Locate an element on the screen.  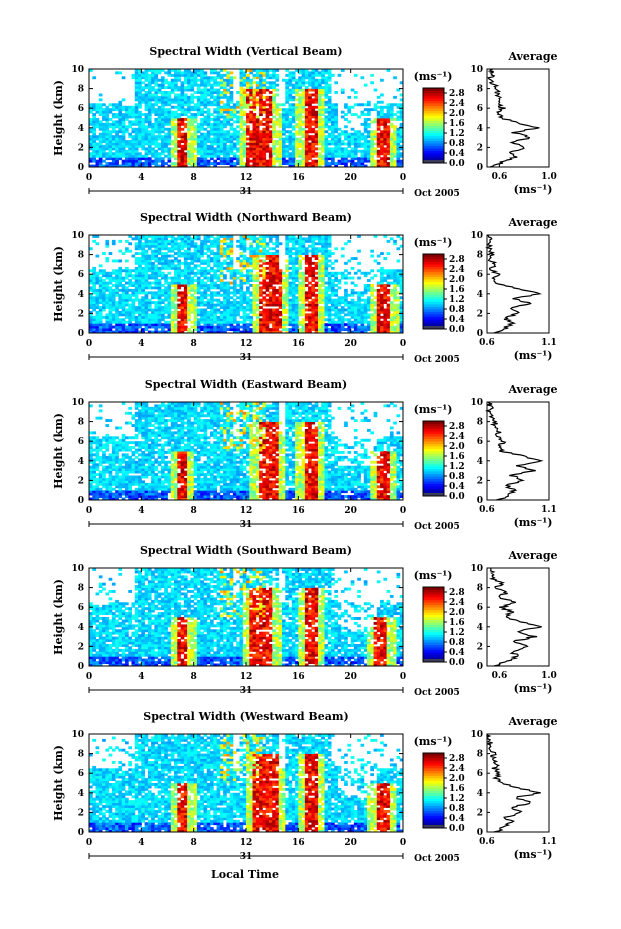
colorbar-tick-label: 0.0 is located at coordinates (457, 164).